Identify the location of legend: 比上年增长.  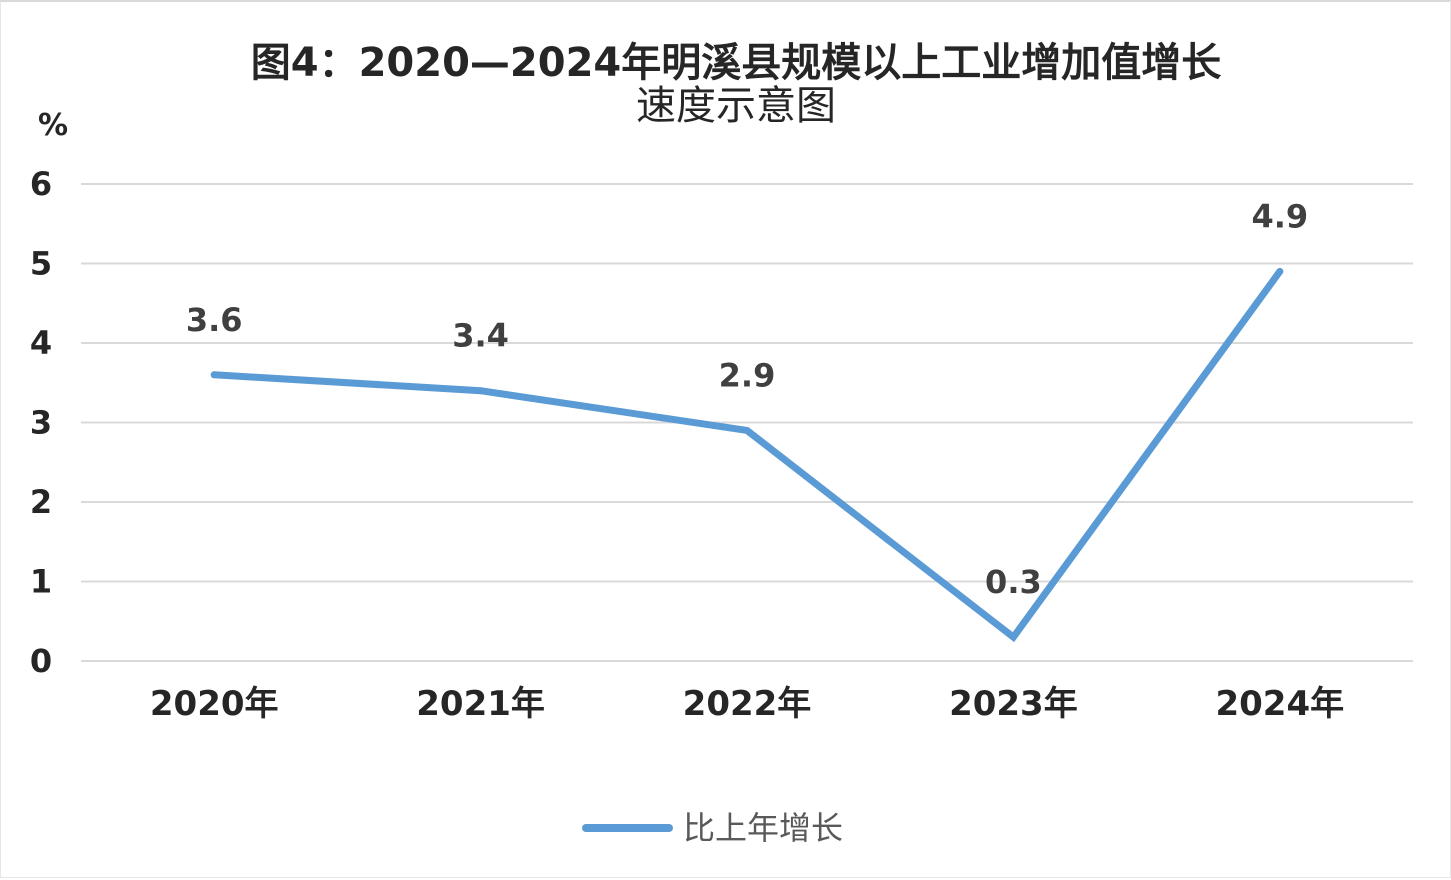
(712, 828).